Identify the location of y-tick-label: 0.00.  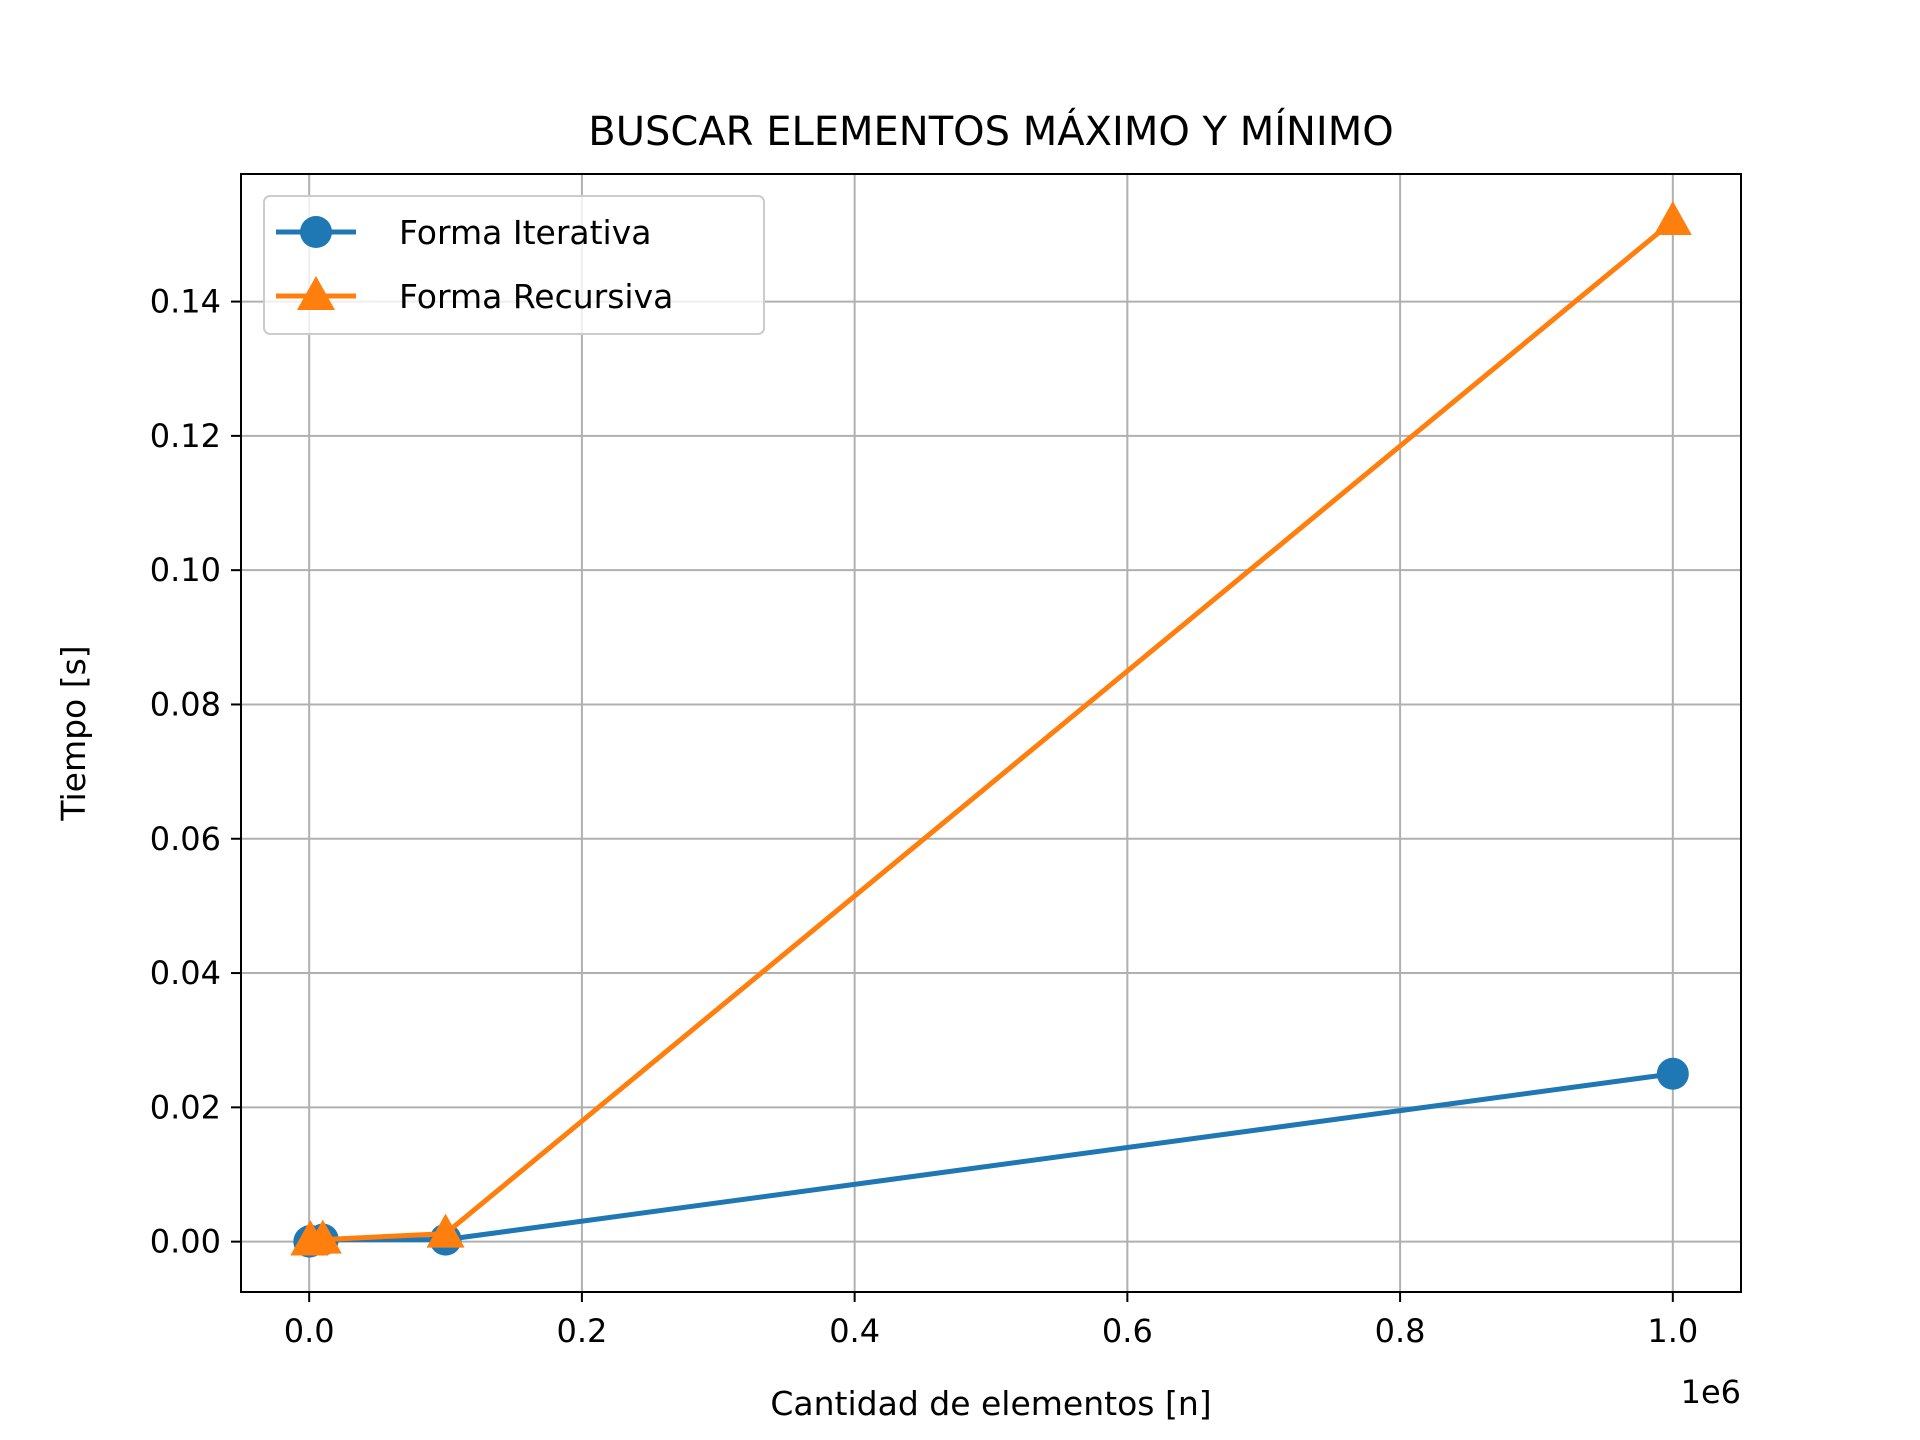
(185, 1242).